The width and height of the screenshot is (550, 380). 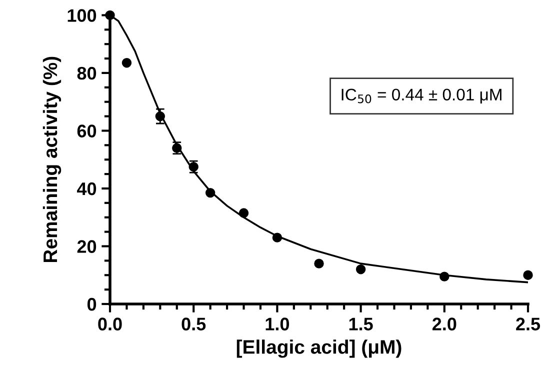 What do you see at coordinates (110, 324) in the screenshot?
I see `x-tick-label: 0.0` at bounding box center [110, 324].